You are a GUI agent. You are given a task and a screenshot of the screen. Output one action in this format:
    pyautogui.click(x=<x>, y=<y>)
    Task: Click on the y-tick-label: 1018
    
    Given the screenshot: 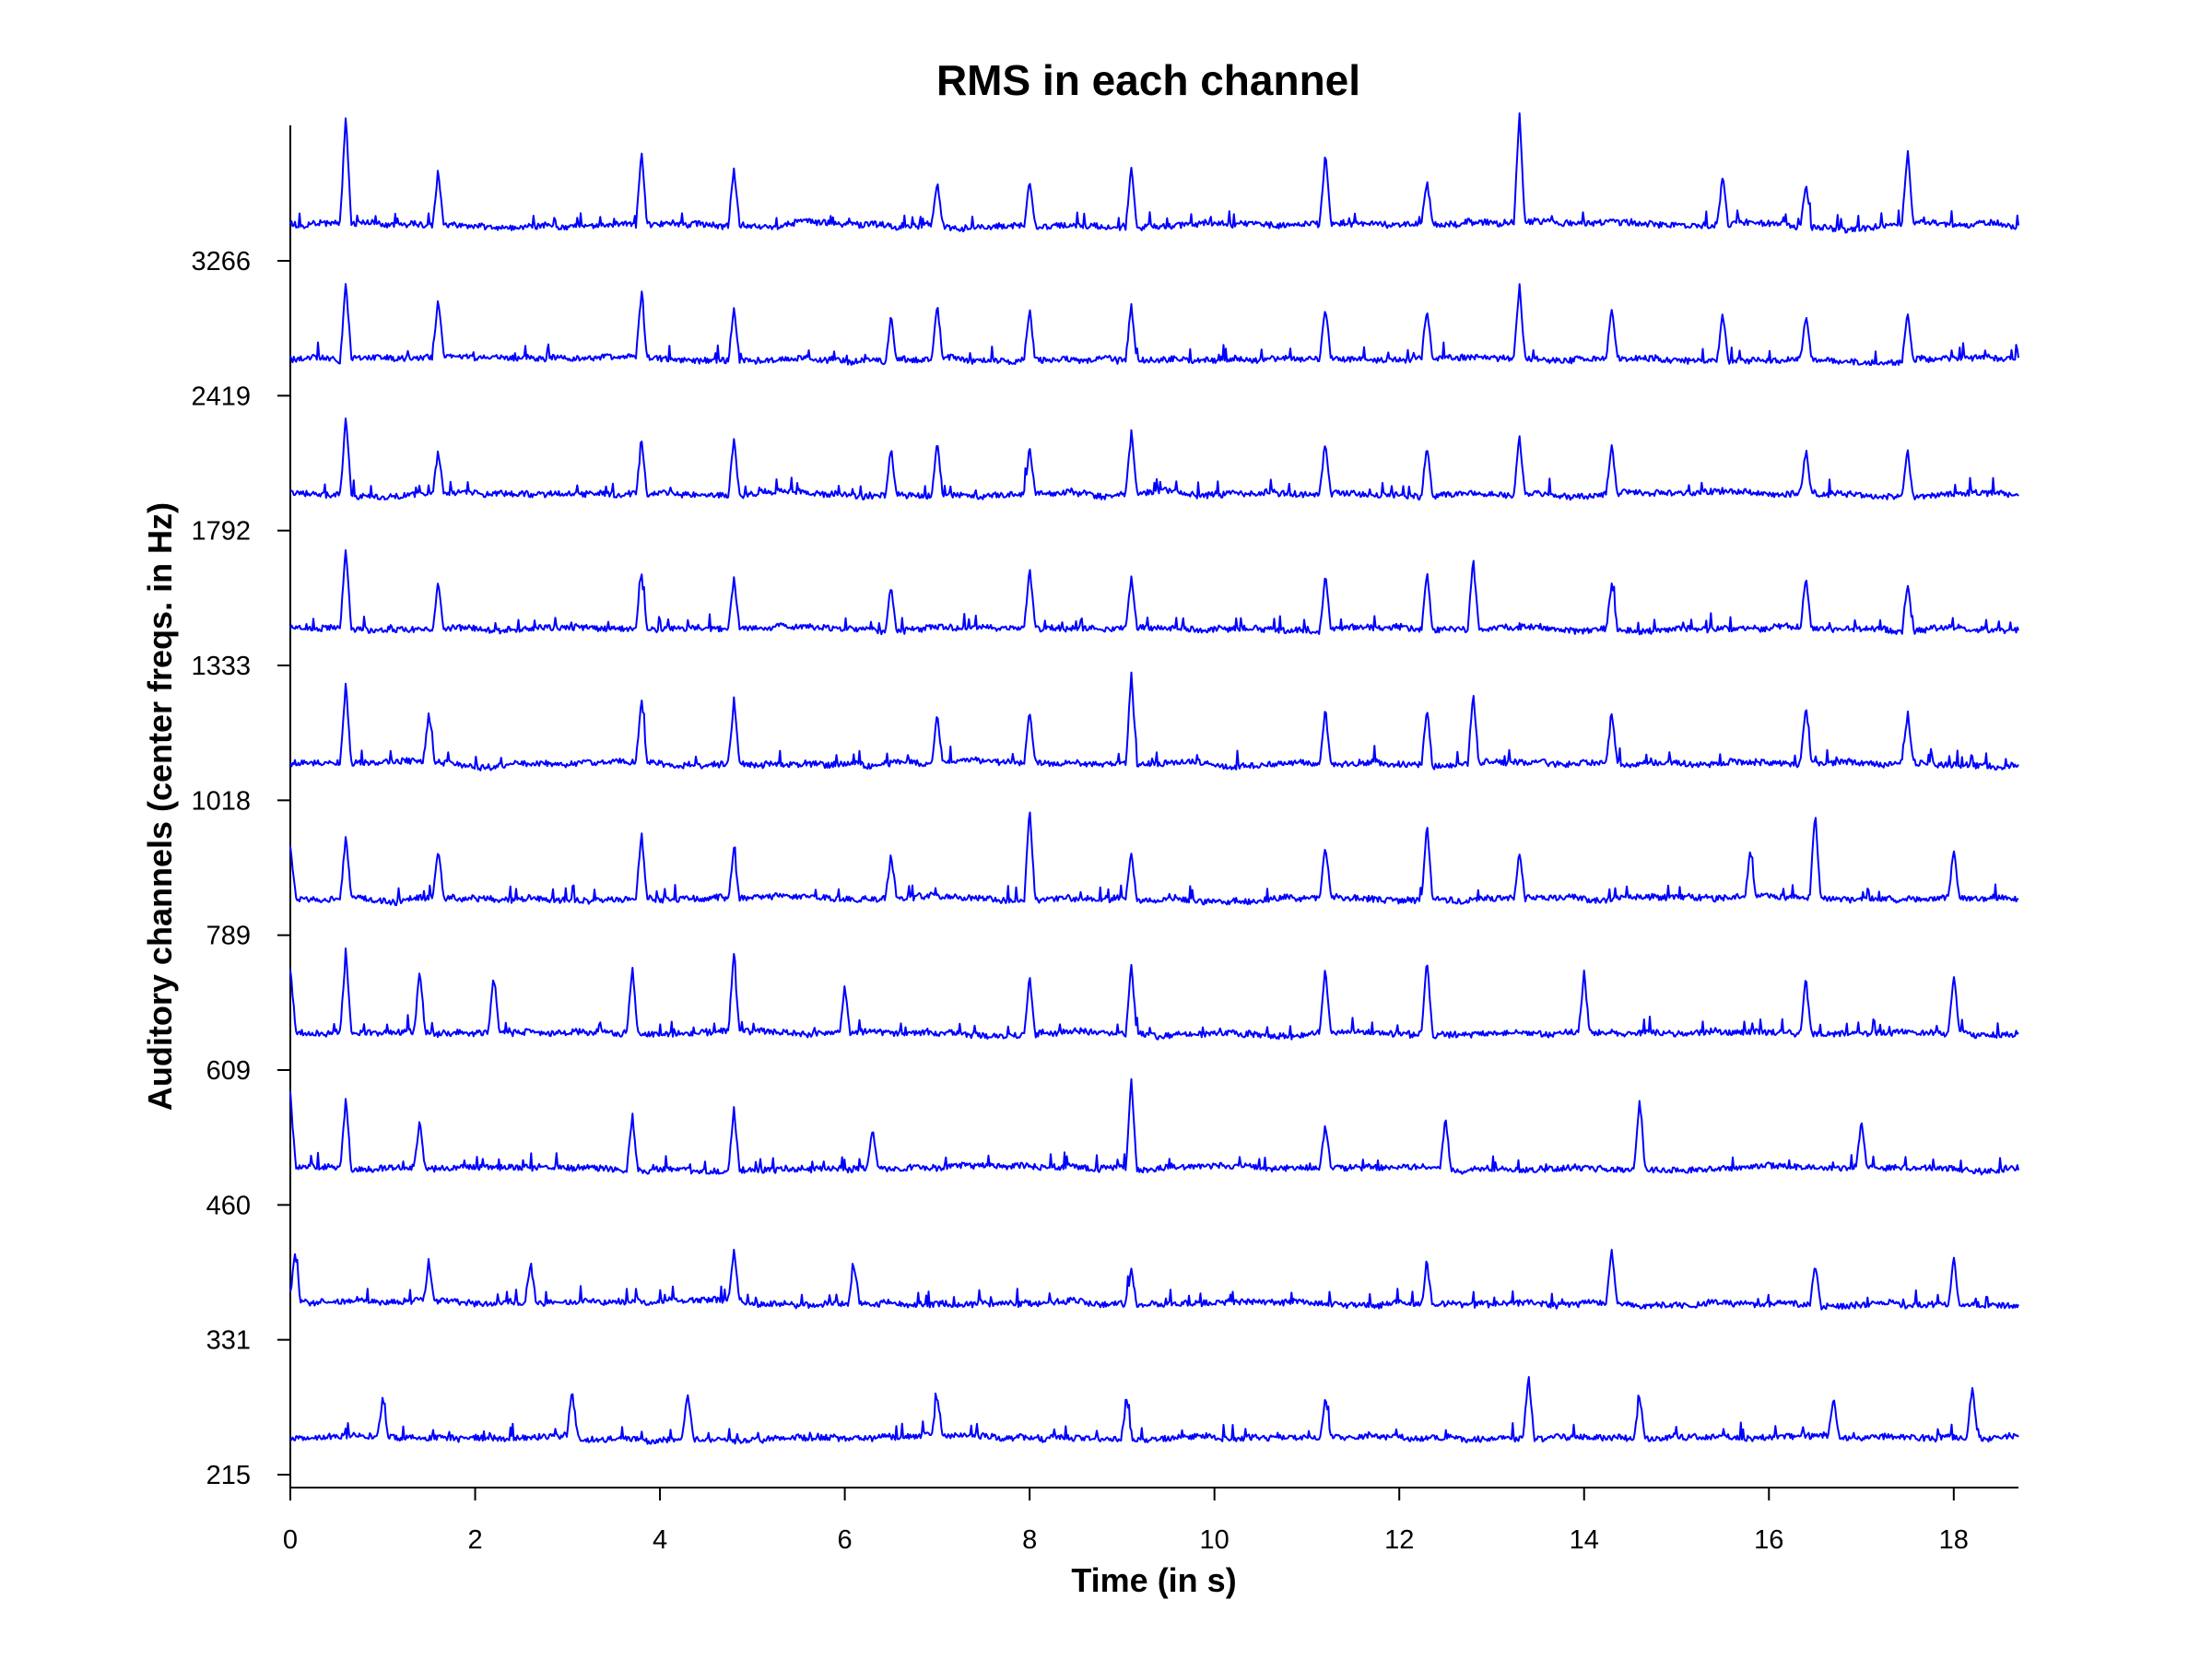 What is the action you would take?
    pyautogui.click(x=221, y=801)
    